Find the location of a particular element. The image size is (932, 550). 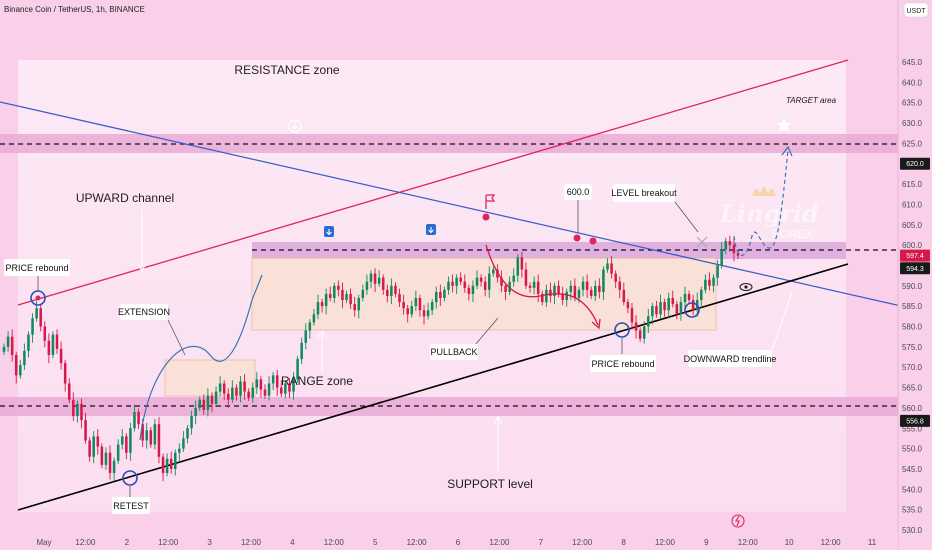

y-tick-label: 625.0 is located at coordinates (912, 143).